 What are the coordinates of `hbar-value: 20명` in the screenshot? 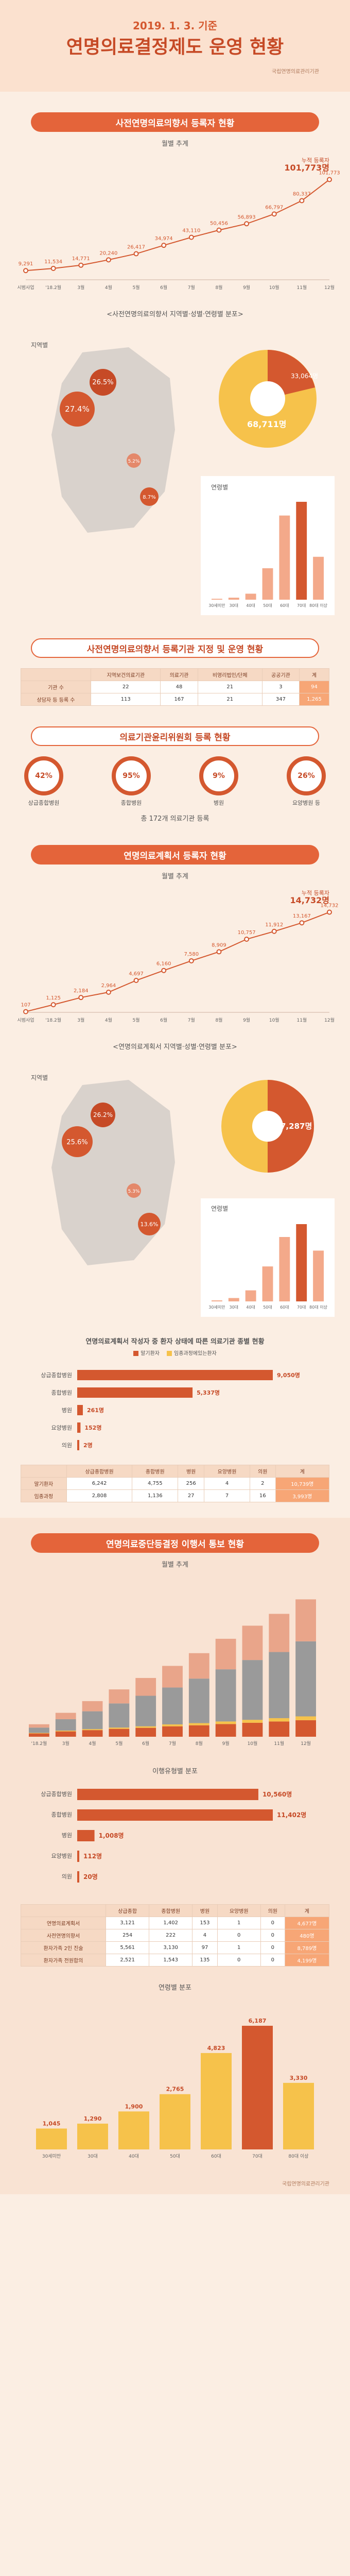 It's located at (90, 1877).